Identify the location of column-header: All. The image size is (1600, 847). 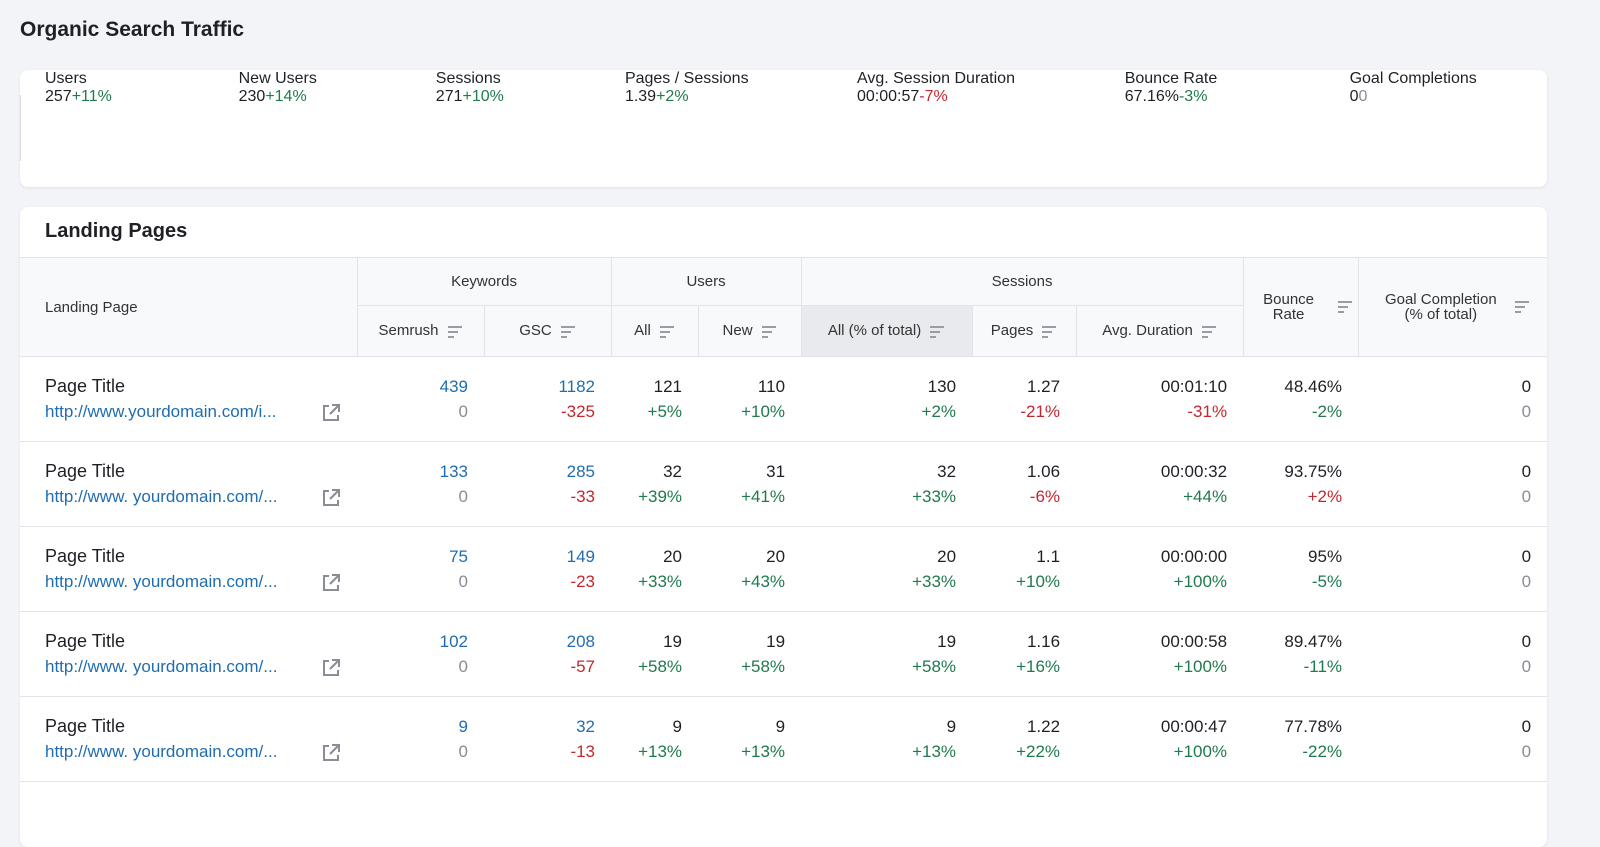
(654, 331).